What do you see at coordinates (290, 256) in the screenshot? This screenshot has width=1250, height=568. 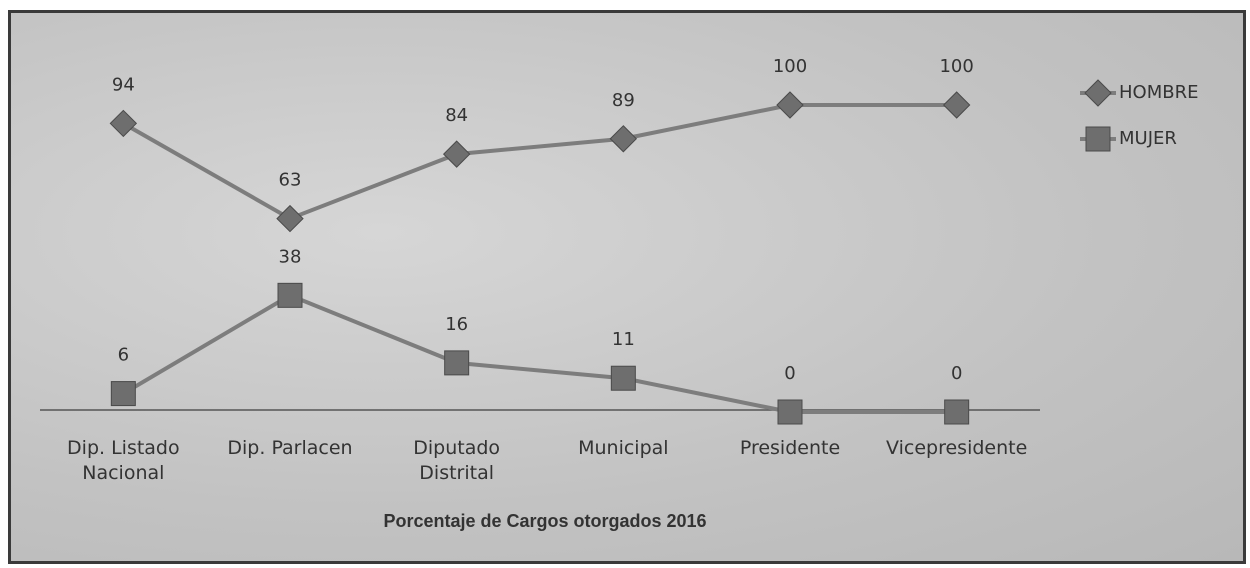 I see `data-label: 38` at bounding box center [290, 256].